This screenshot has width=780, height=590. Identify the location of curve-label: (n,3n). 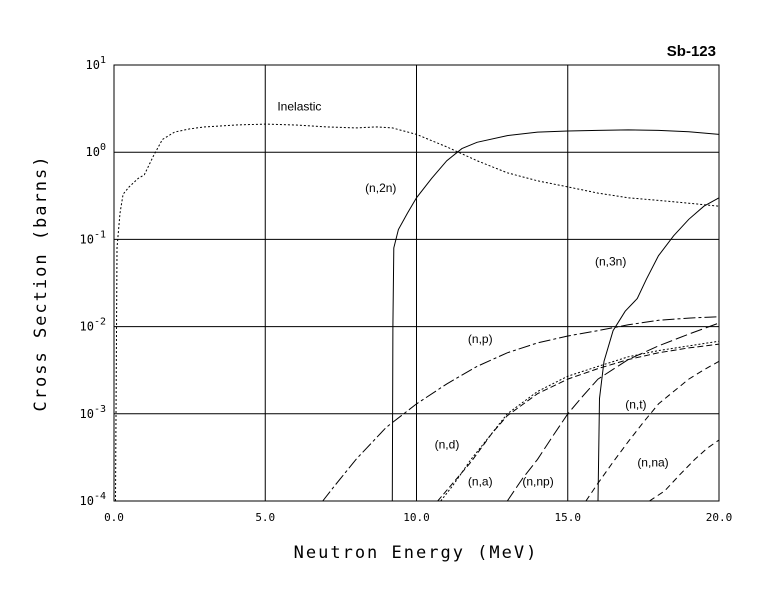
(610, 262).